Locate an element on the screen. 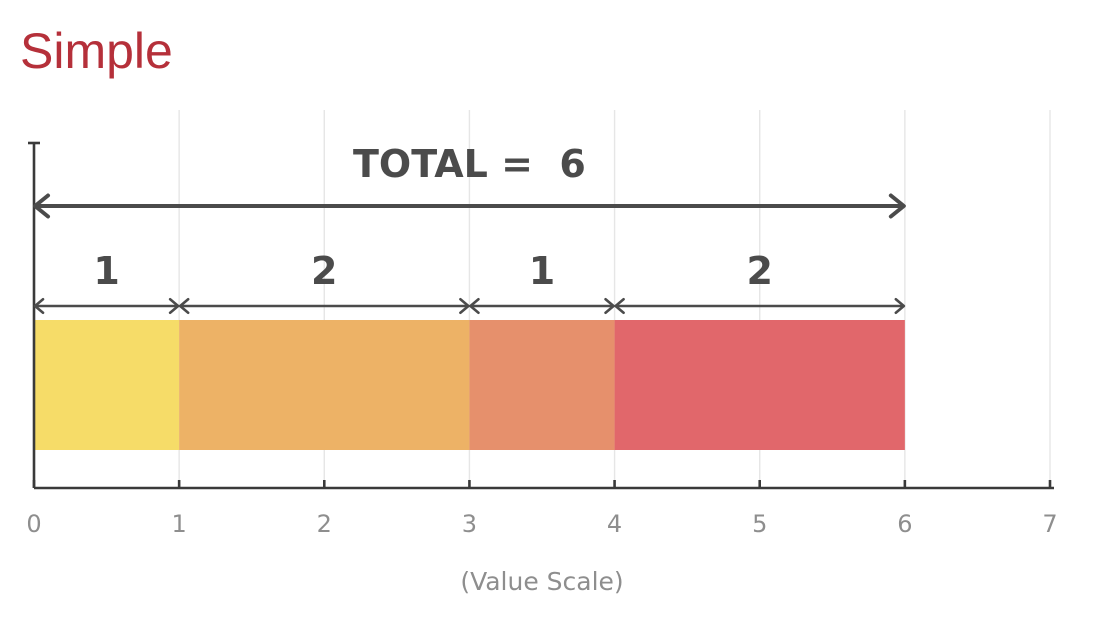 Image resolution: width=1108 pixels, height=618 pixels. x-tick-label: 5 is located at coordinates (759, 524).